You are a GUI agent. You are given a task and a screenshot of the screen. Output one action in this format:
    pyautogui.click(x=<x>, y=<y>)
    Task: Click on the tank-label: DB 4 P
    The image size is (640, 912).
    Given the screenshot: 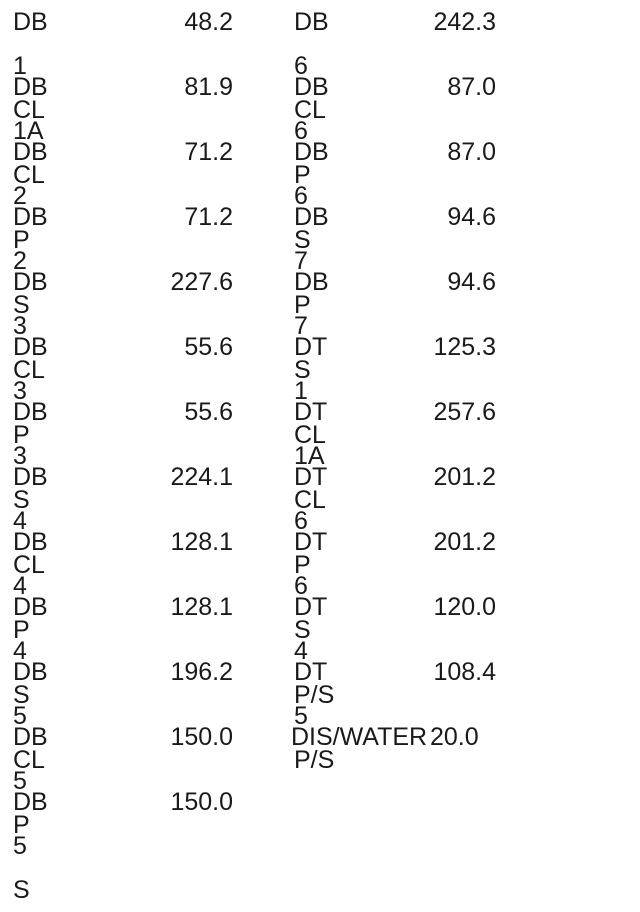 What is the action you would take?
    pyautogui.click(x=30, y=586)
    